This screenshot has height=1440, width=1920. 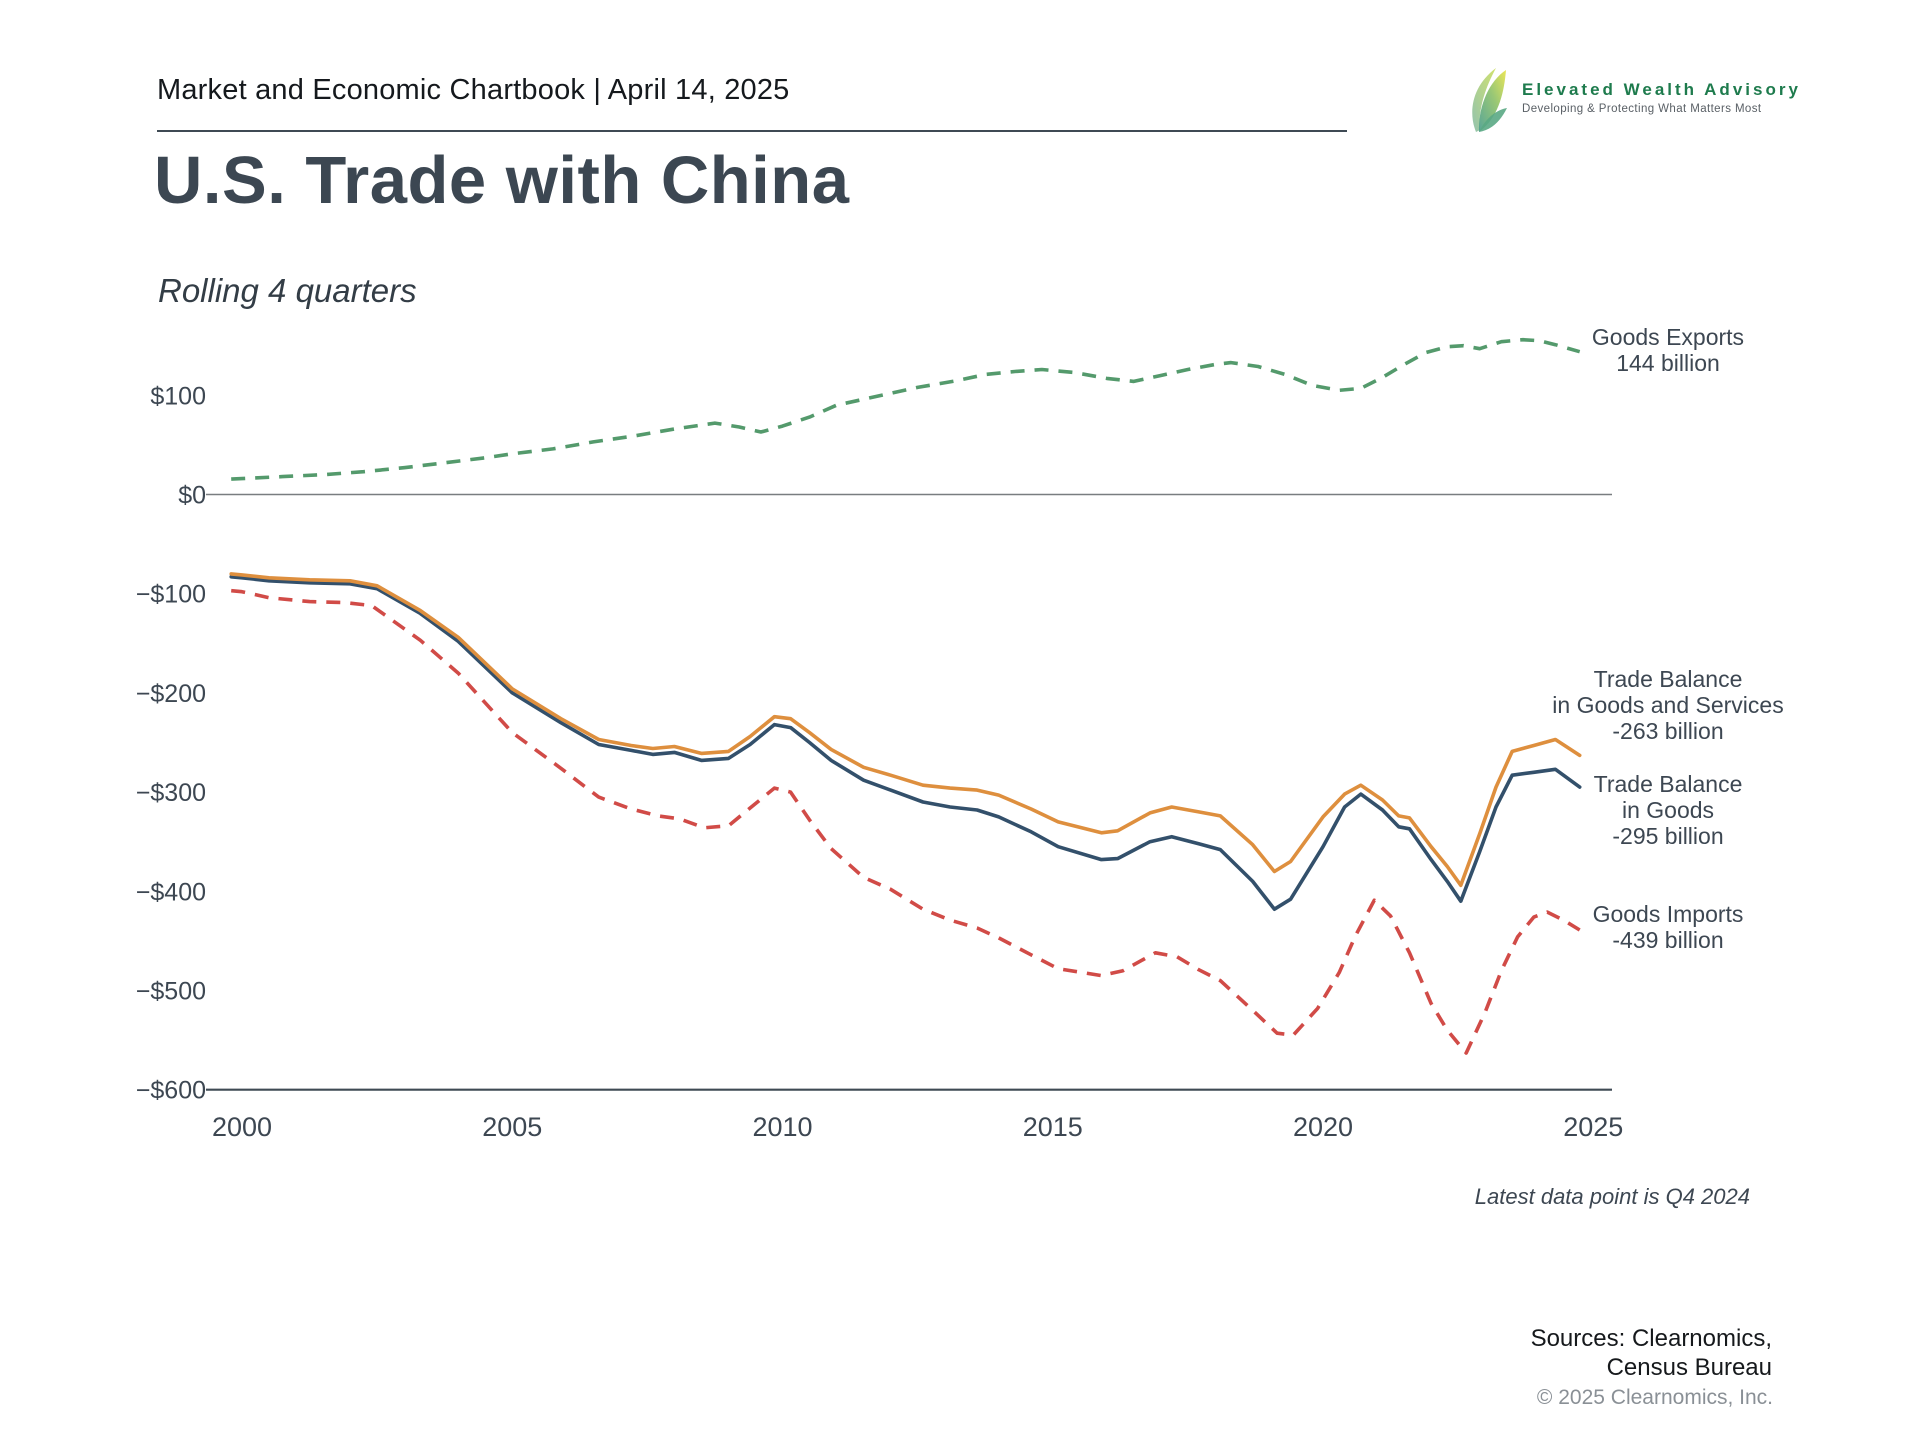 I want to click on legend-series-name: in Goods, so click(x=1668, y=810).